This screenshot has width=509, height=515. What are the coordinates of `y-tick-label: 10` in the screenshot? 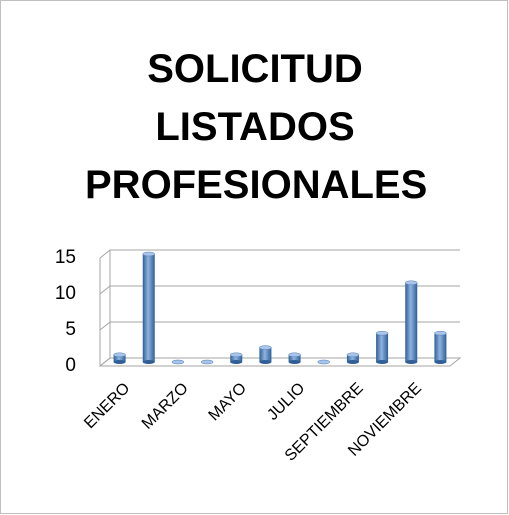 It's located at (65, 293).